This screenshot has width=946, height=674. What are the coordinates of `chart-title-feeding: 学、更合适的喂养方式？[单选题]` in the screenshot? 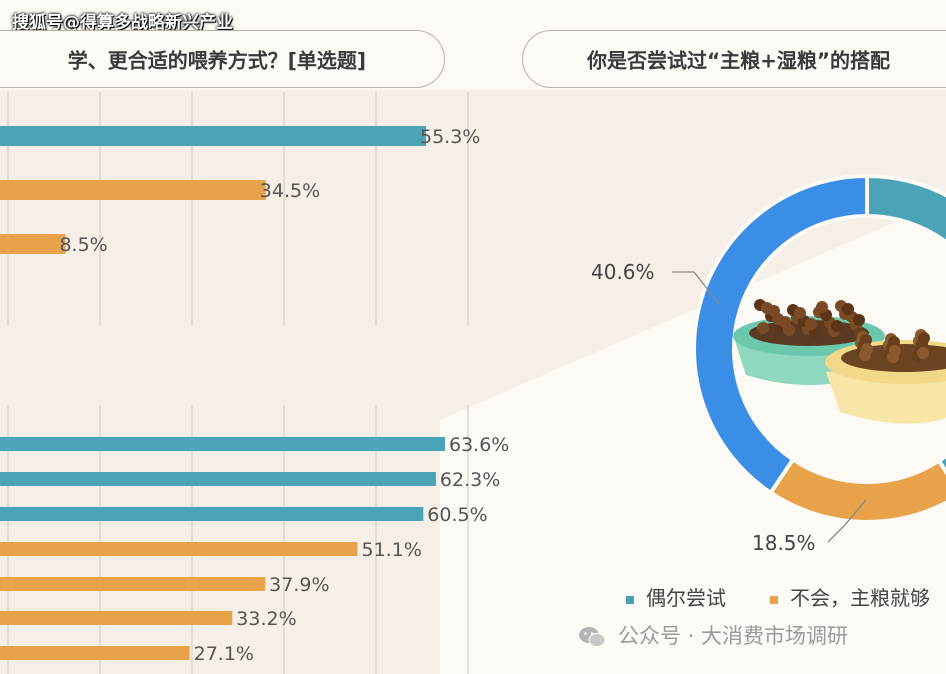 It's located at (222, 59).